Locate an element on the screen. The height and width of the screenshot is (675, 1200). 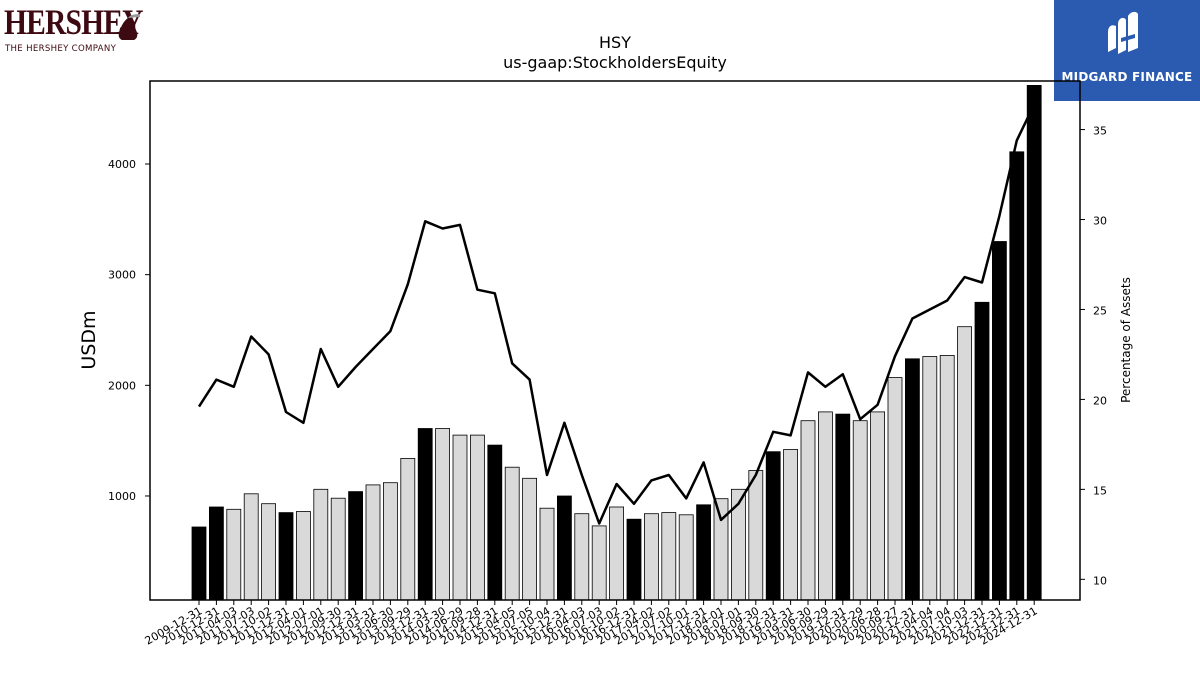
hershey-logo: HERSHEY THE HERSHEY COMPANY is located at coordinates (74, 30).